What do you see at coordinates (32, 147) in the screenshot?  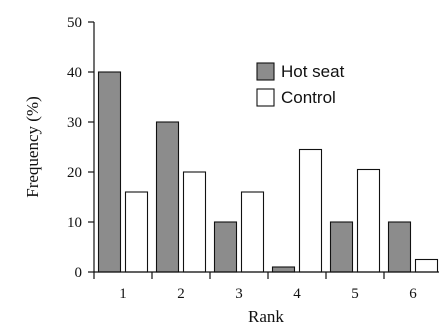 I see `y-axis-title: Frequency (%)` at bounding box center [32, 147].